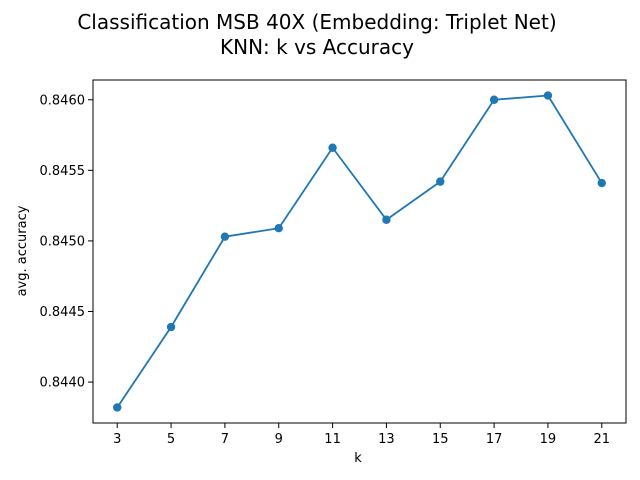  I want to click on x-tick-label: 9, so click(279, 439).